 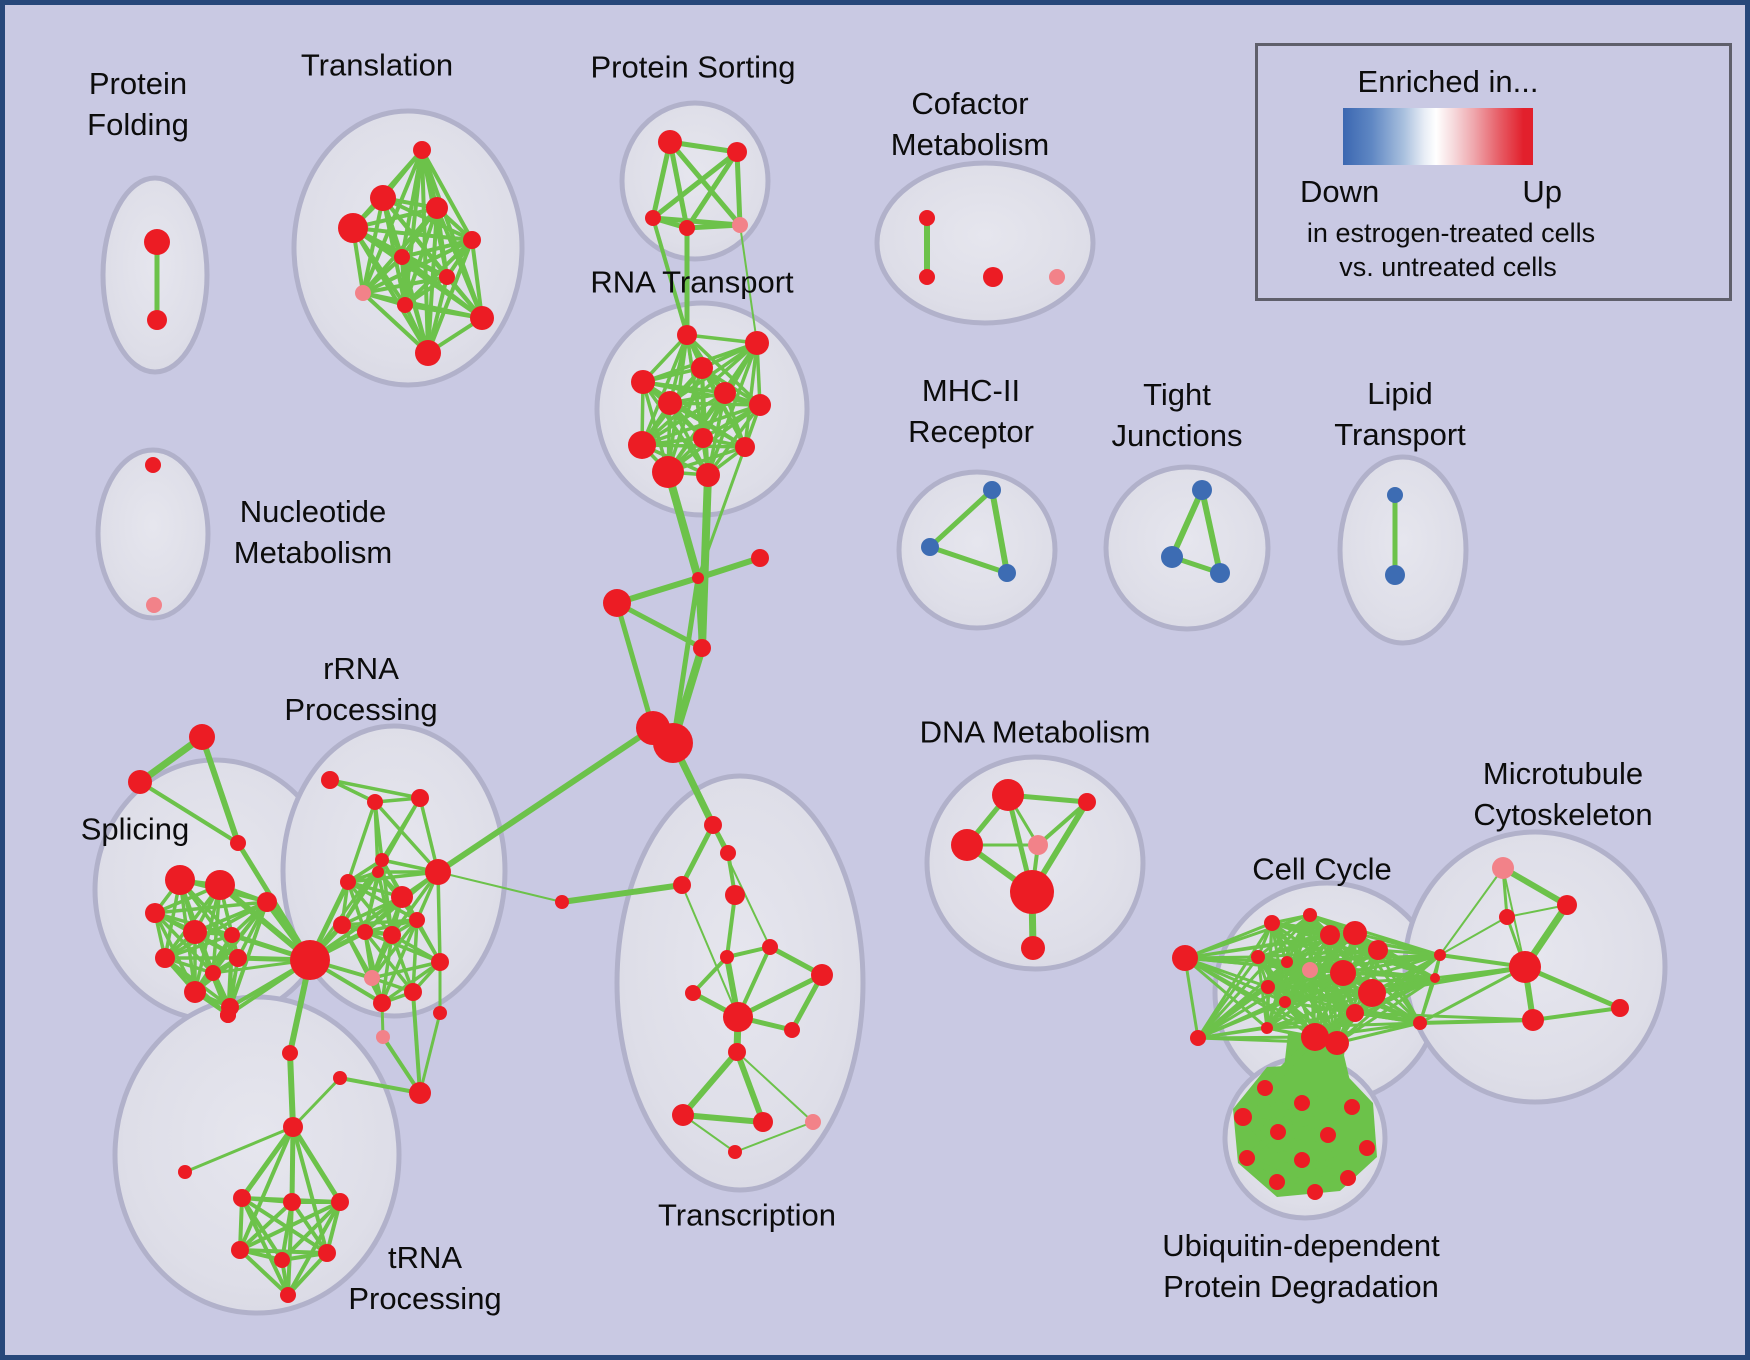 I want to click on cluster-bubble-nucleotide_metabolism, so click(x=153, y=534).